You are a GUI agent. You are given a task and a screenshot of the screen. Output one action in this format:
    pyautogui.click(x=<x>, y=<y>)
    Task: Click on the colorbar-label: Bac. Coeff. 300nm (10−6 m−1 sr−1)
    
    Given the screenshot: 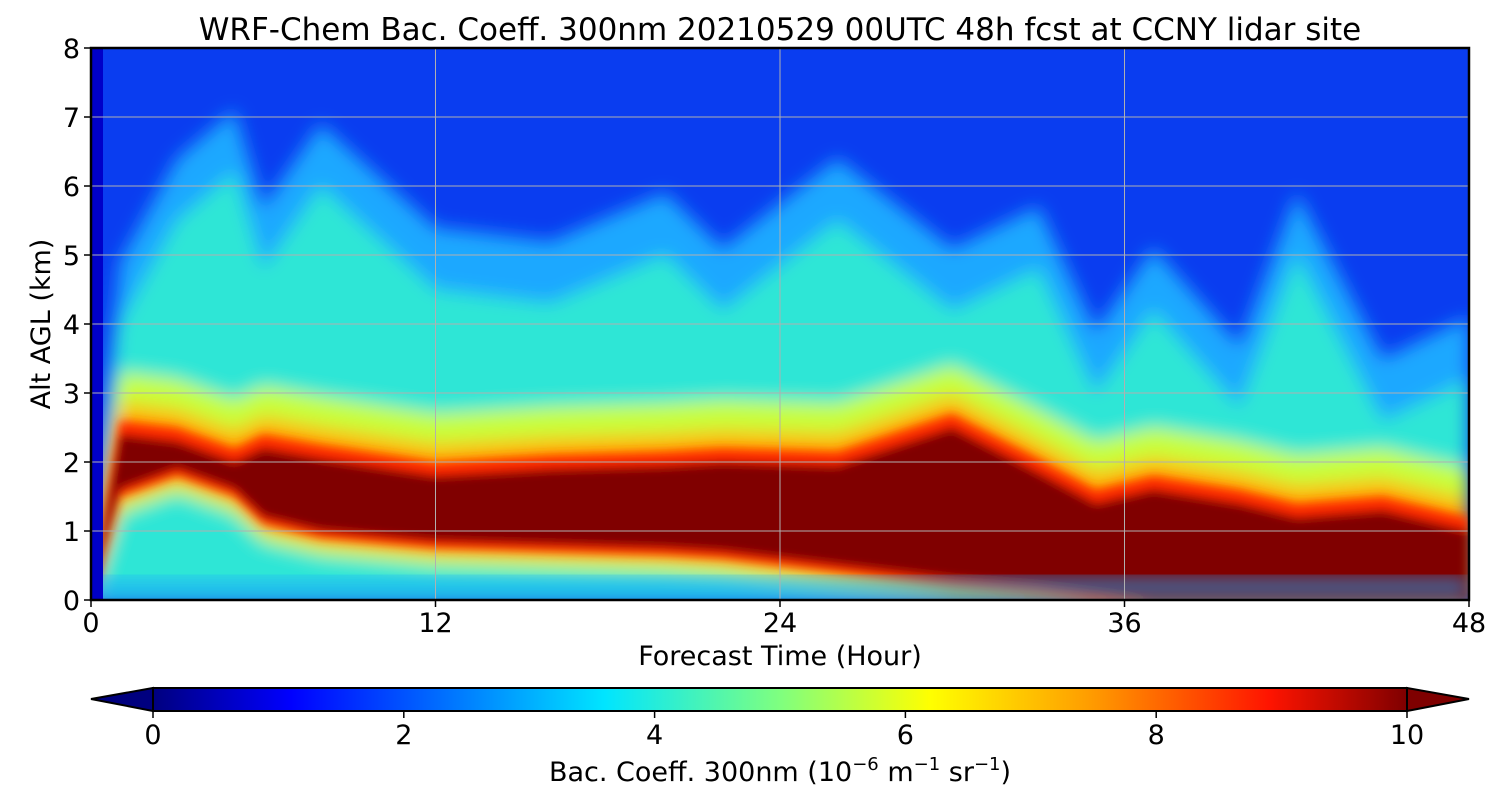 What is the action you would take?
    pyautogui.click(x=780, y=771)
    